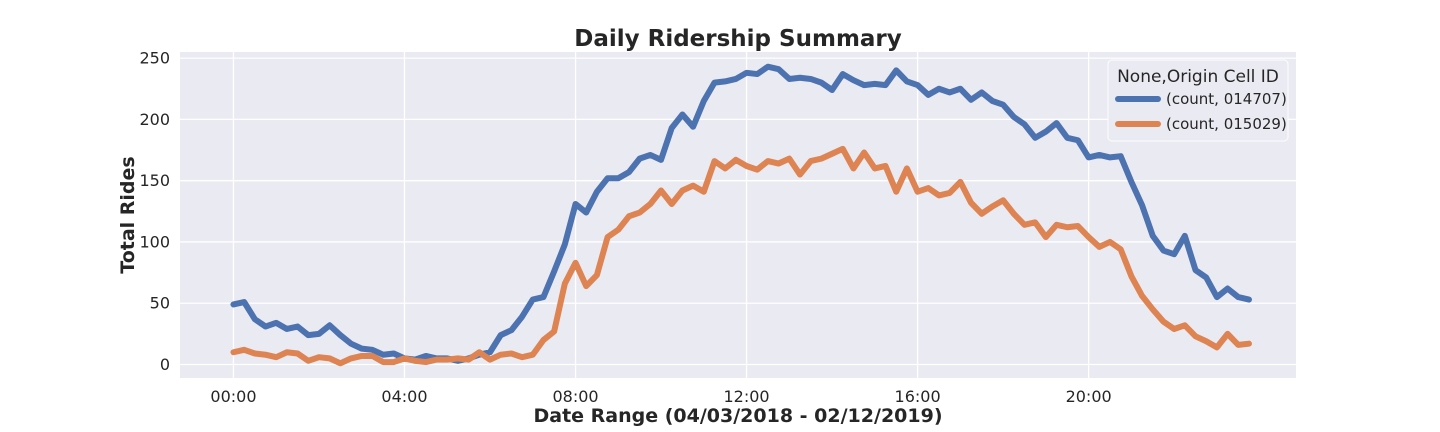  I want to click on y-tick-label: 0, so click(165, 364).